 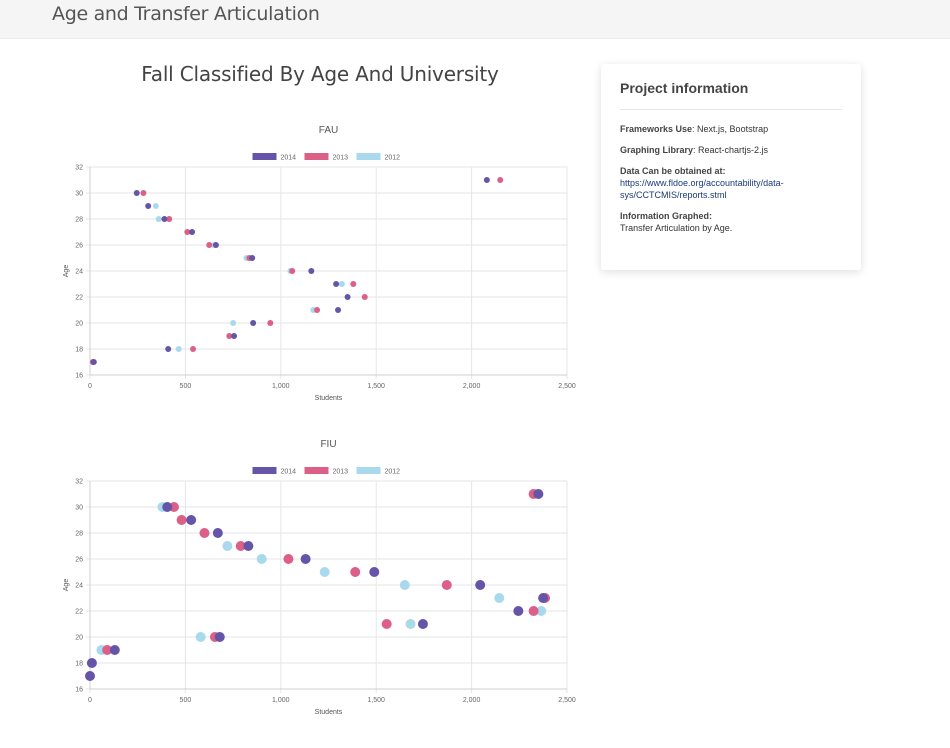 I want to click on x-tick-label: 0, so click(x=90, y=386).